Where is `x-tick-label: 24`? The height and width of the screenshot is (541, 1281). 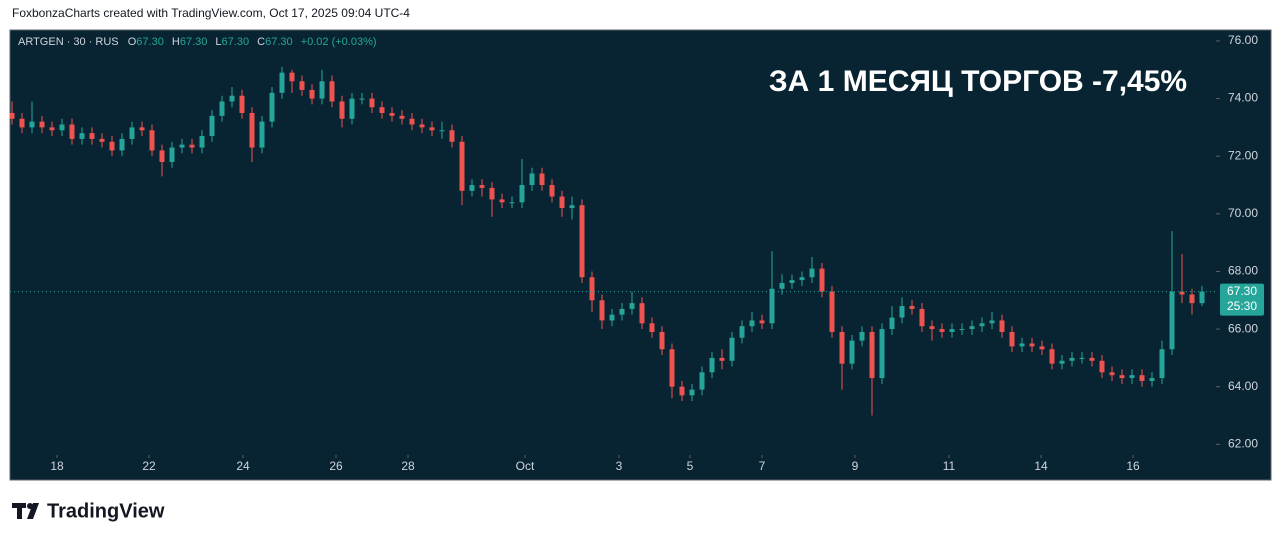 x-tick-label: 24 is located at coordinates (243, 466).